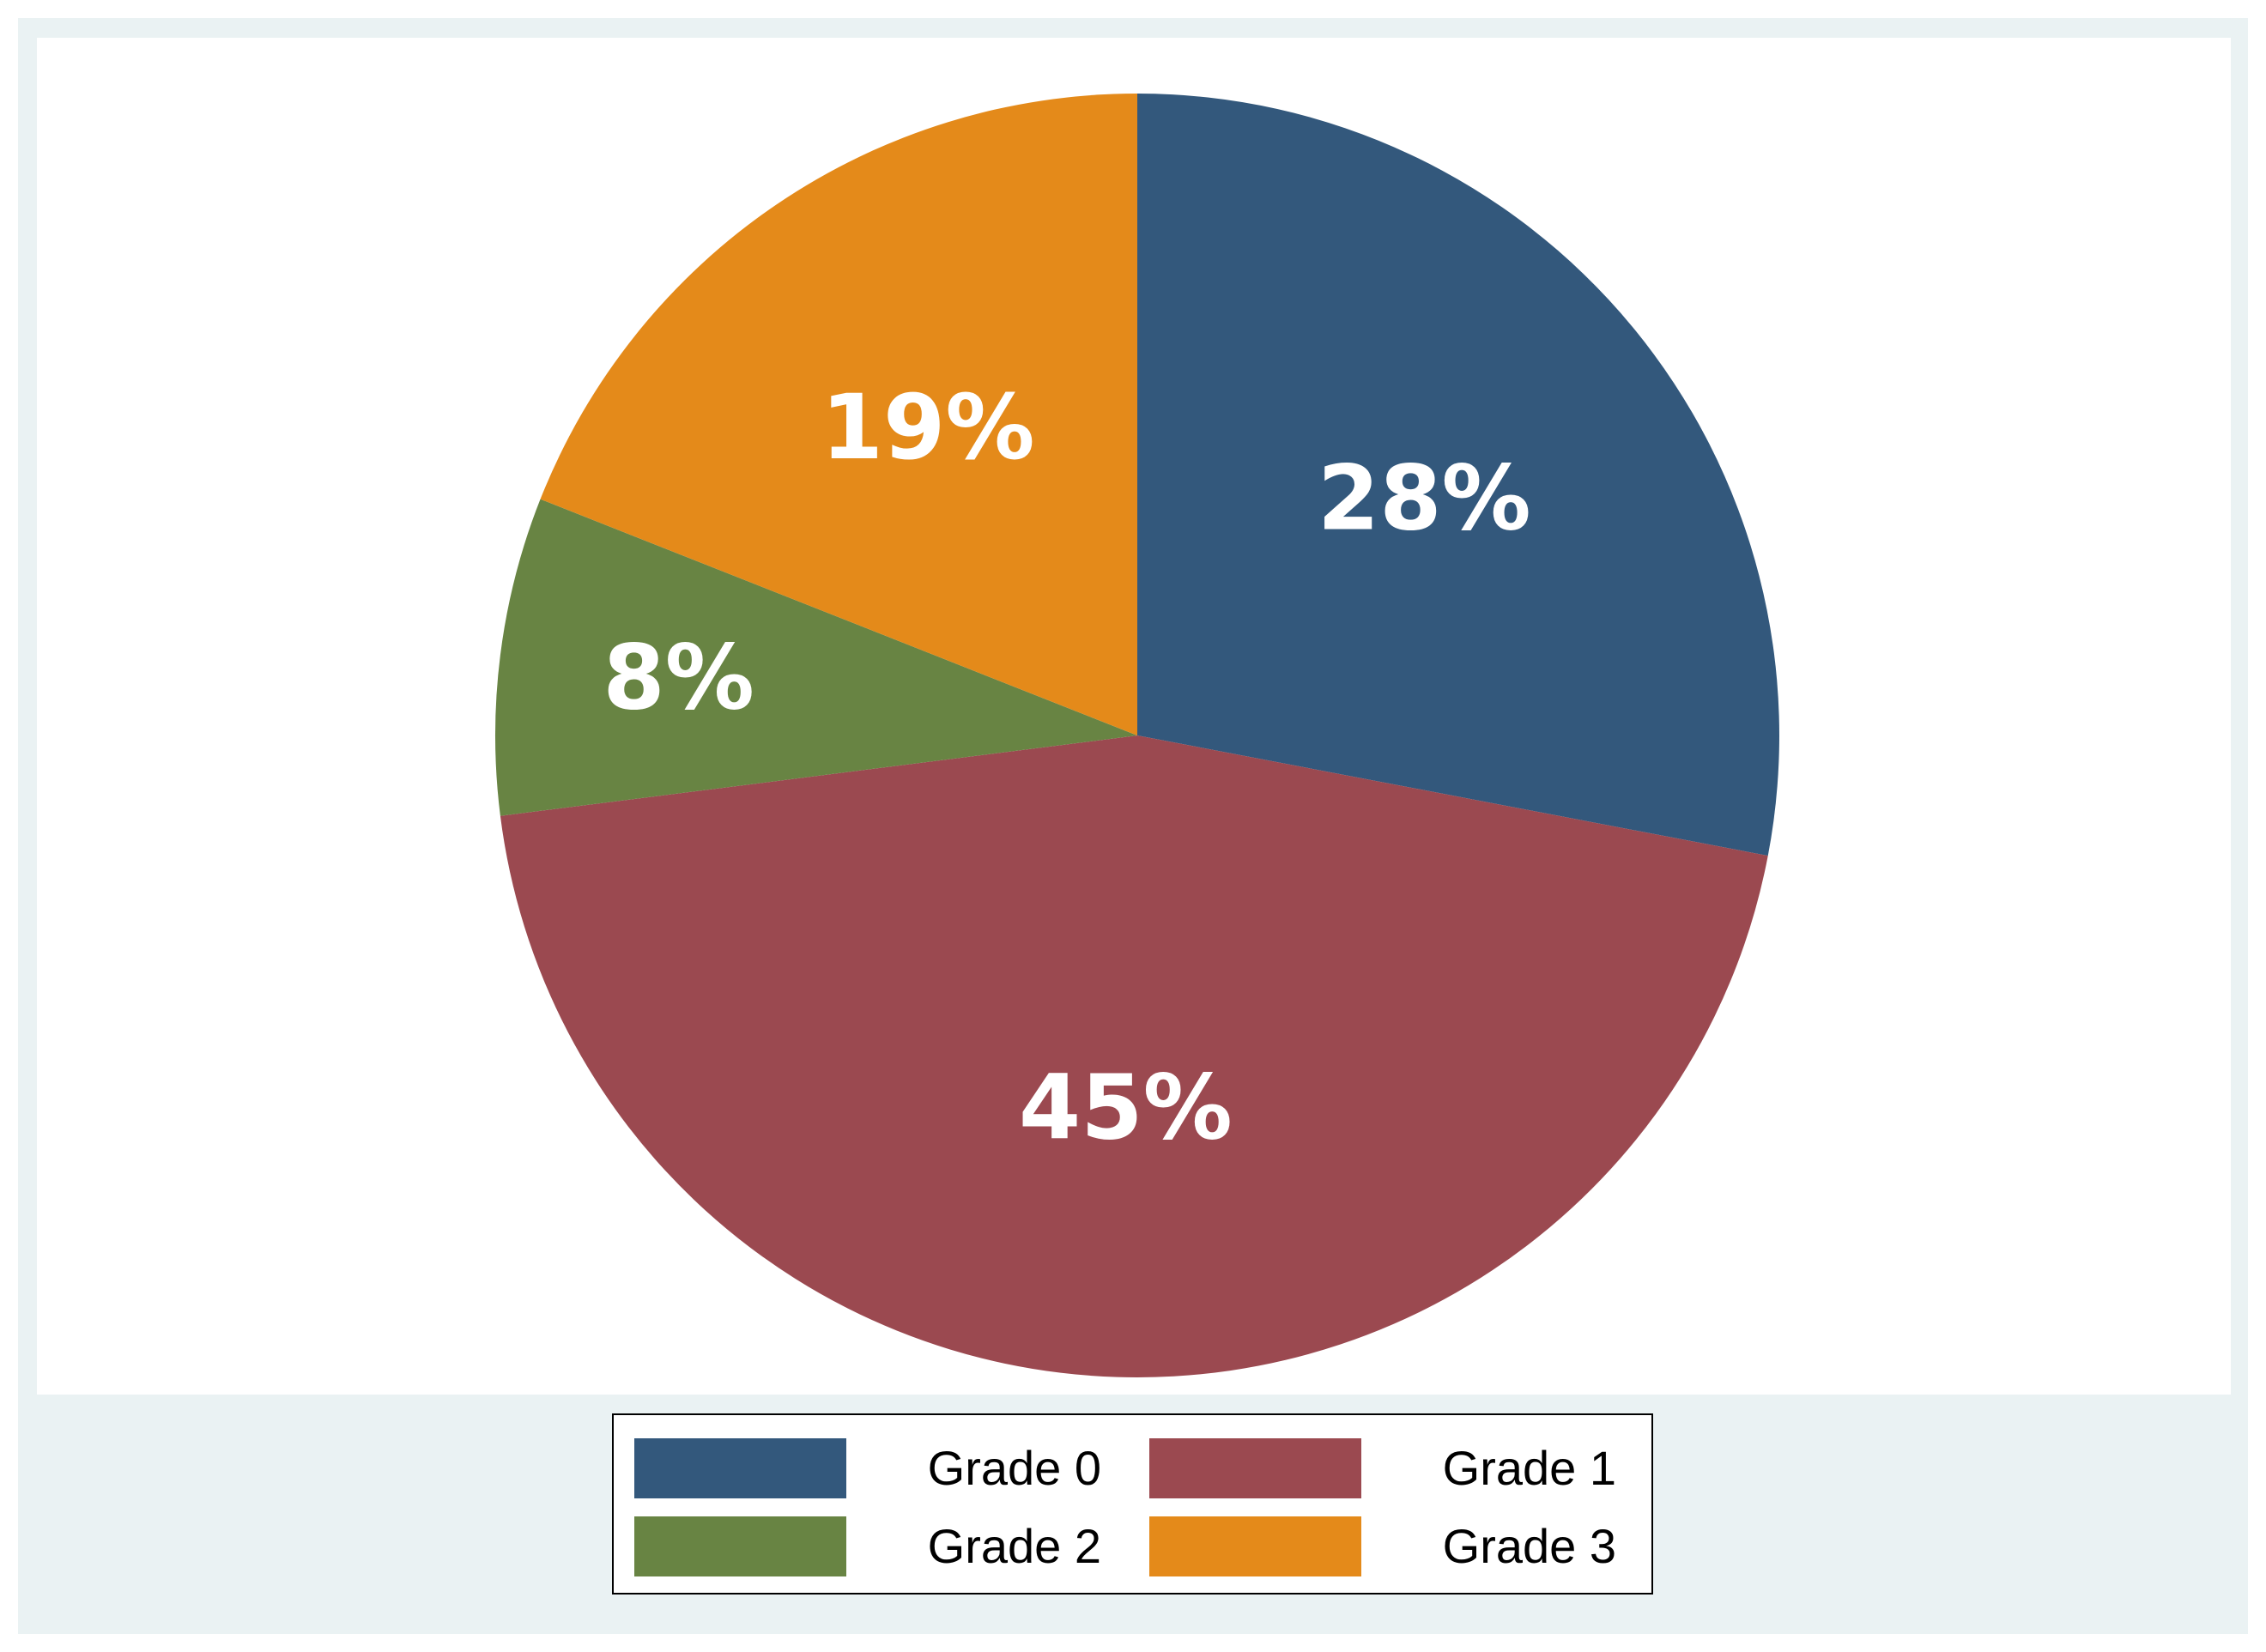 This screenshot has width=2266, height=1652. Describe the element at coordinates (928, 427) in the screenshot. I see `pie-label-grade-3: 19%` at that location.